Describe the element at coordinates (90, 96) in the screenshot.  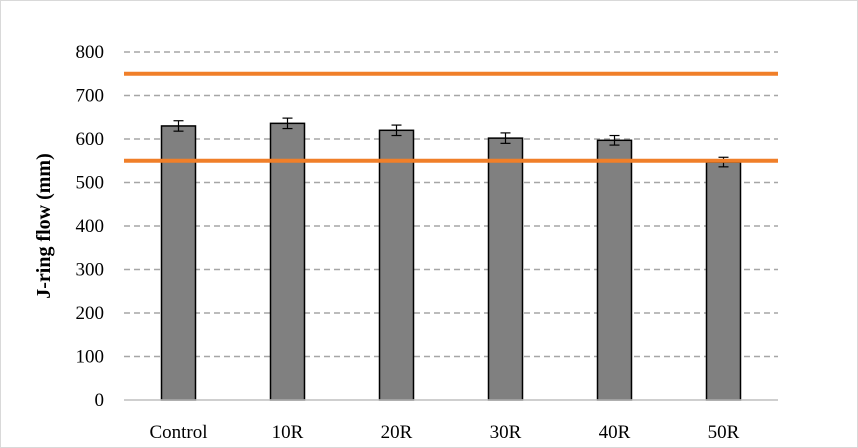
I see `y-tick-label-700: 700` at that location.